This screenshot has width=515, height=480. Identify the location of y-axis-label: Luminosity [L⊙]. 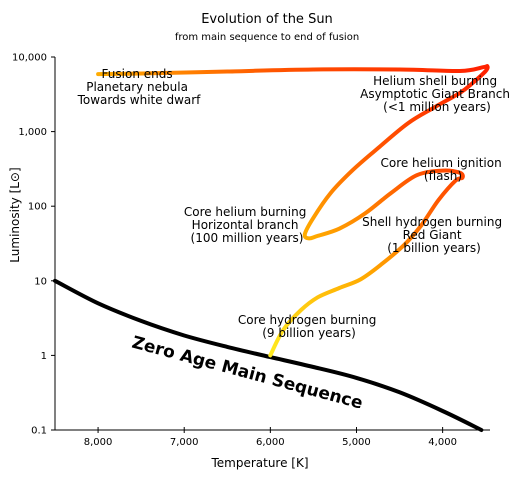
(15, 214).